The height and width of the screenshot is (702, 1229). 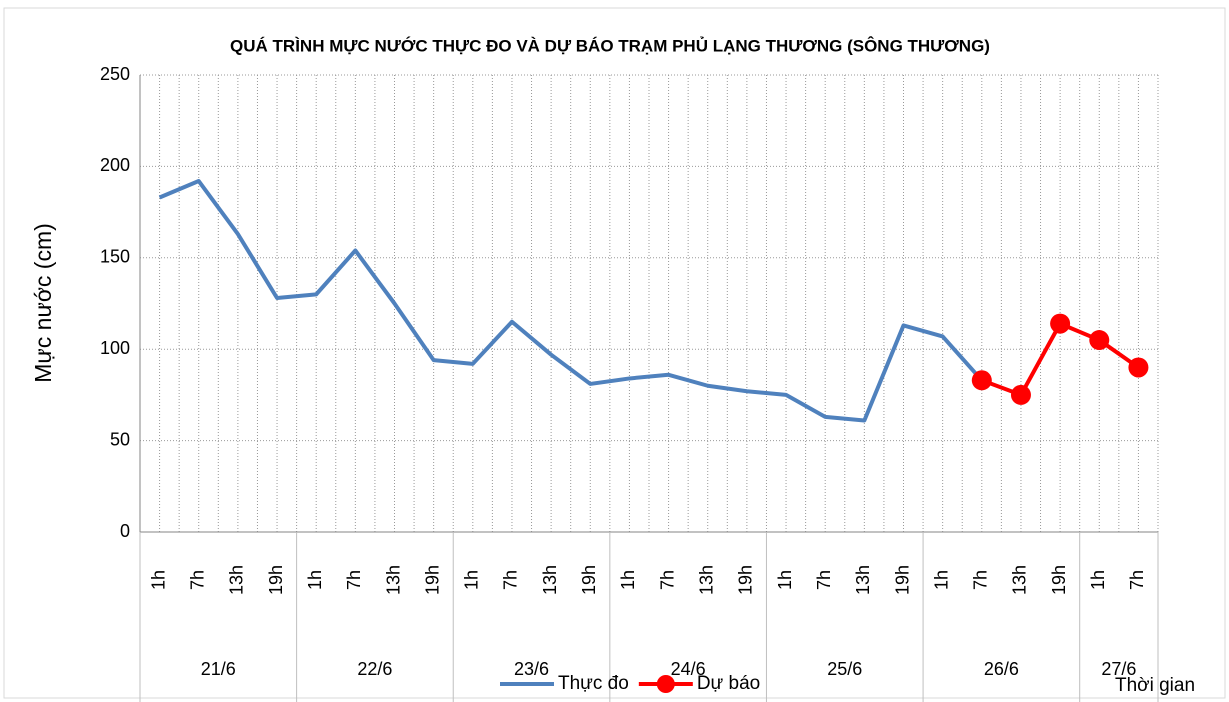 I want to click on y-tick-label: 100, so click(x=115, y=348).